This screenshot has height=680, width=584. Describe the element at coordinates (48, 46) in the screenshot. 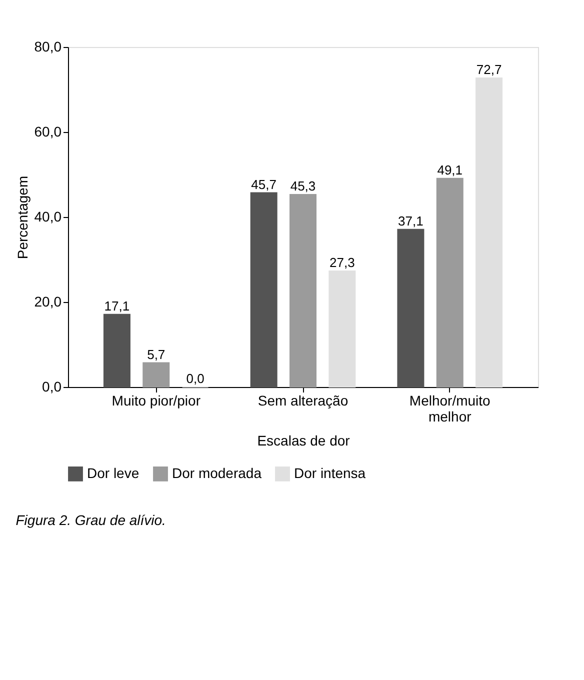

I see `y-tick-label: 80,0` at that location.